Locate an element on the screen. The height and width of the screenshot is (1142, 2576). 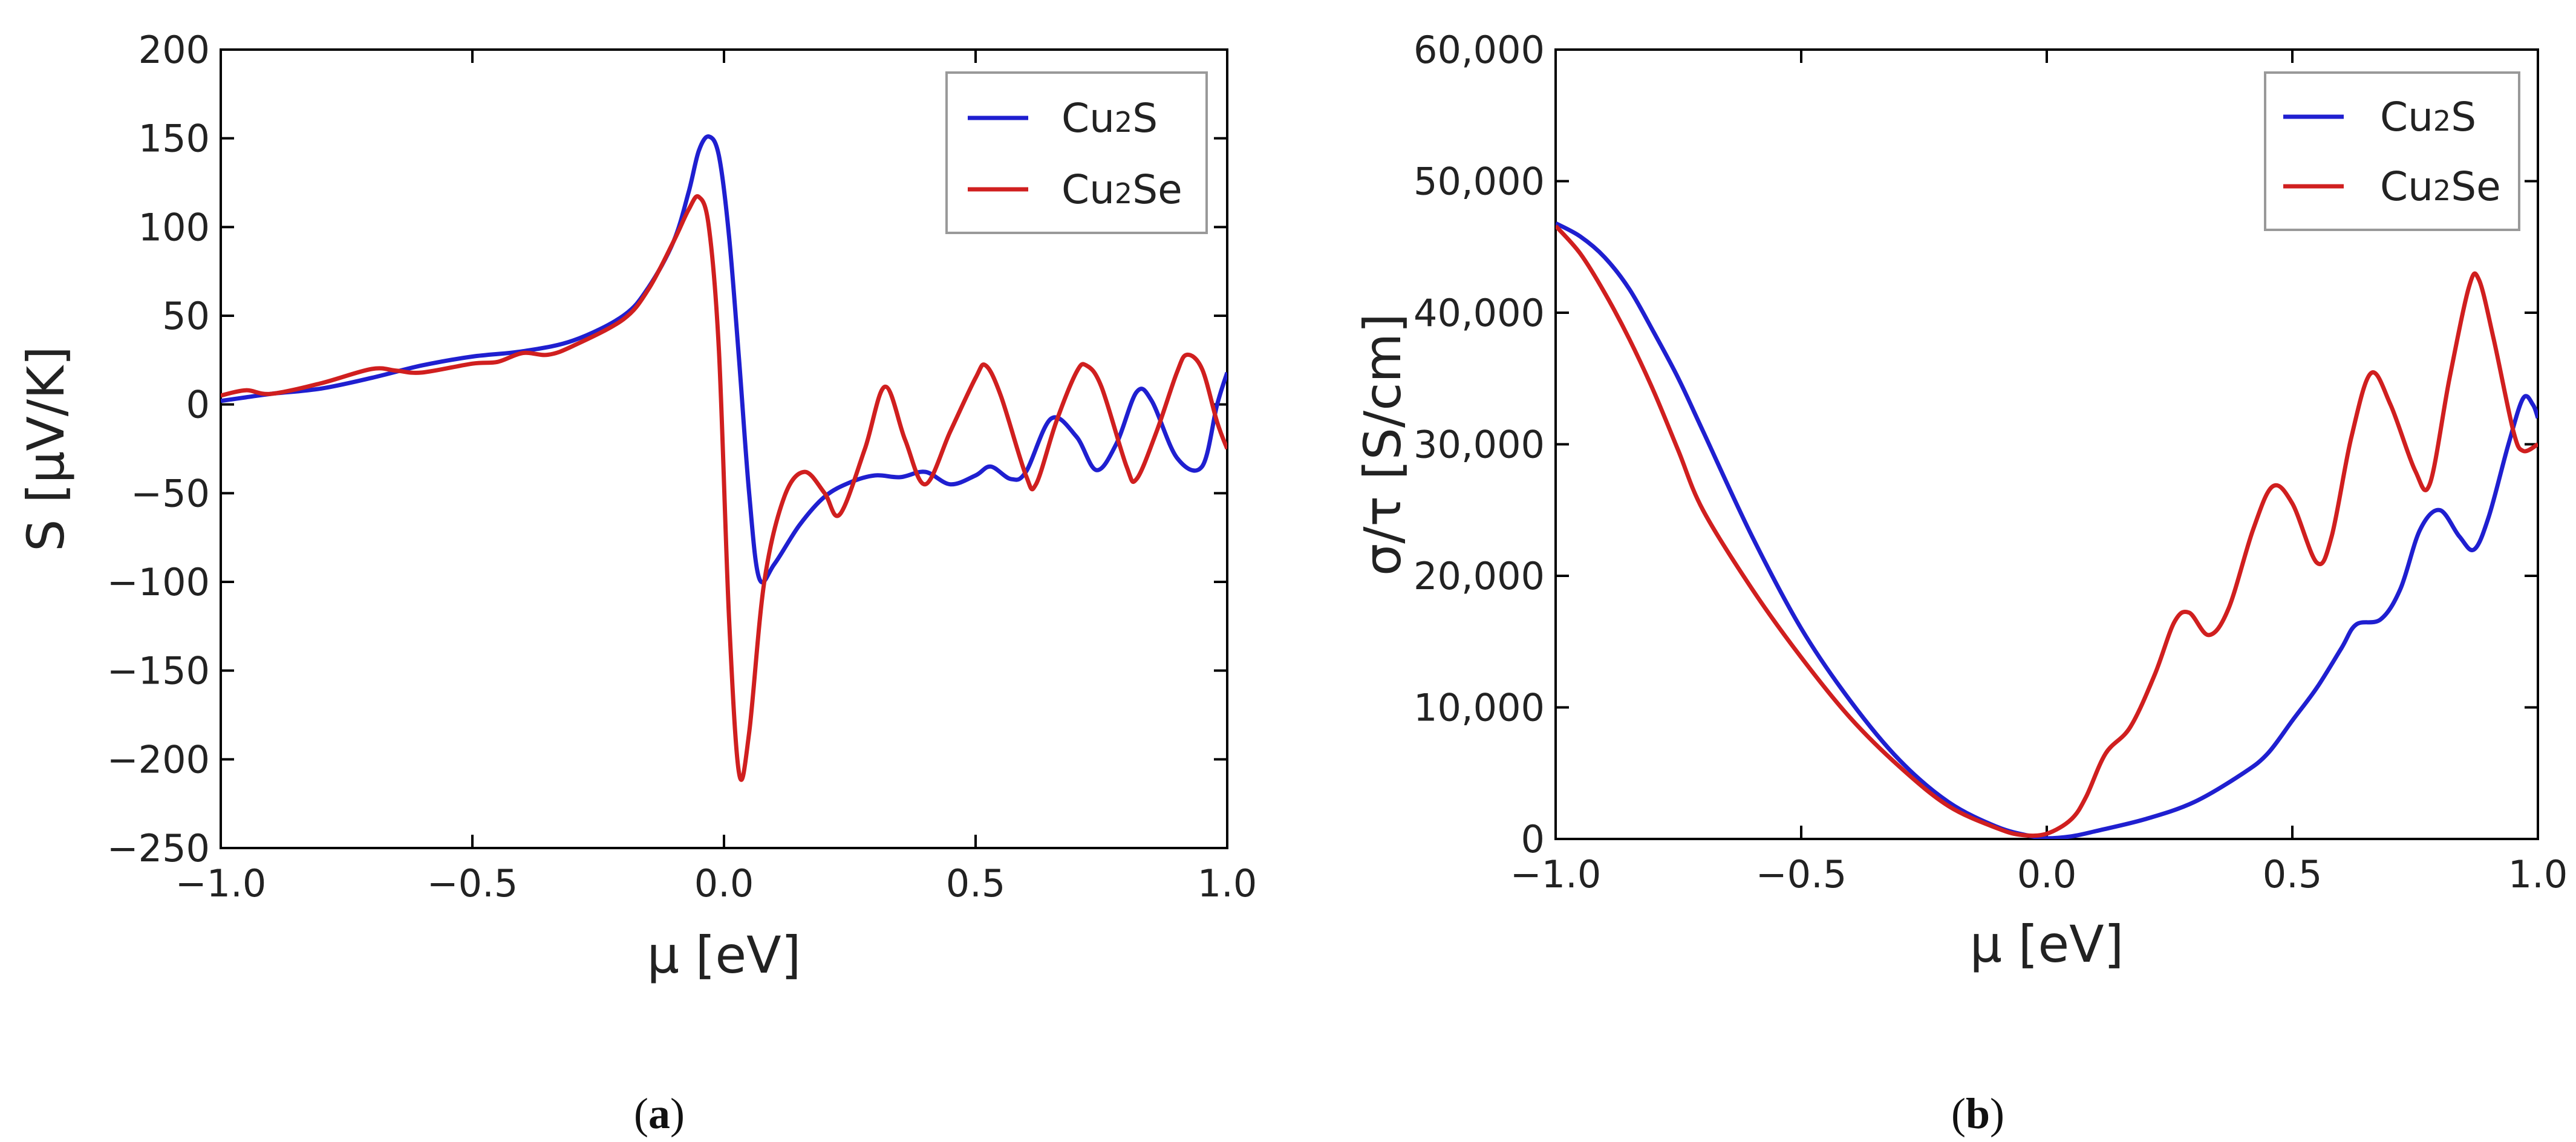
chart-a-legend-box is located at coordinates (1076, 152).